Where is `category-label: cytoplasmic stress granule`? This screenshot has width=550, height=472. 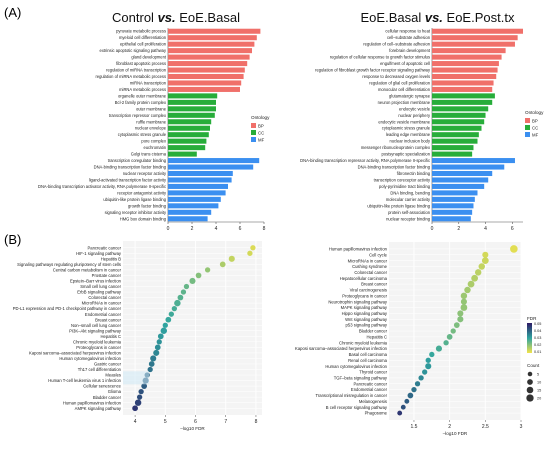 category-label: cytoplasmic stress granule is located at coordinates (142, 134).